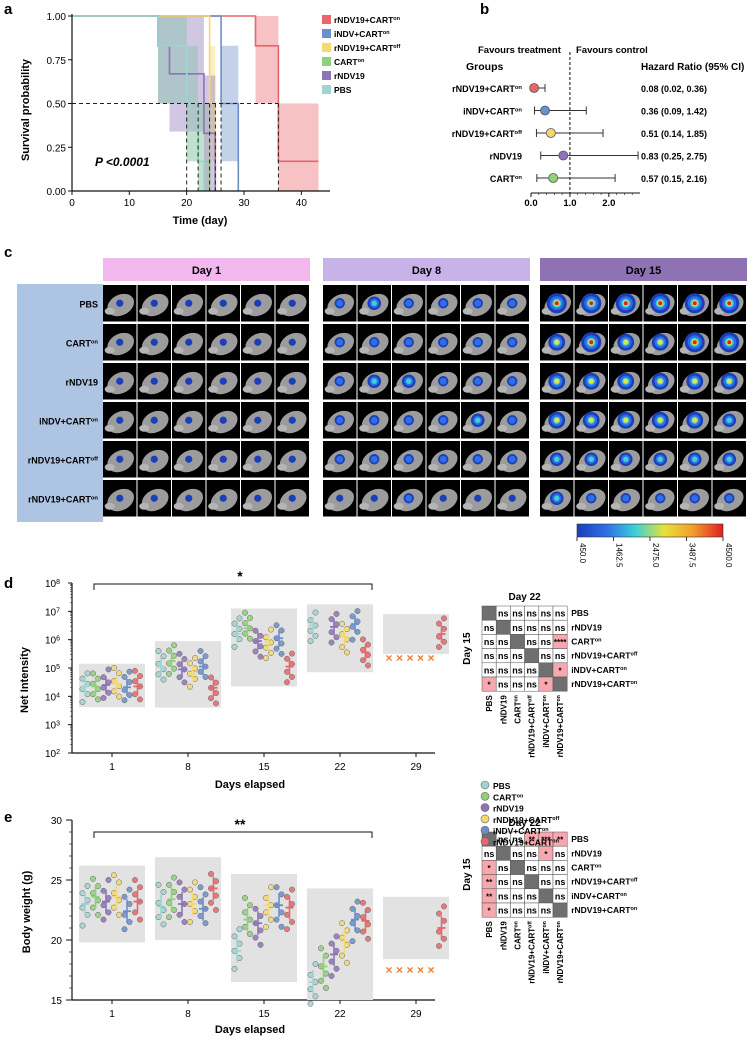 The height and width of the screenshot is (1040, 755). Describe the element at coordinates (545, 110) in the screenshot. I see `hazard-ratio-point` at that location.